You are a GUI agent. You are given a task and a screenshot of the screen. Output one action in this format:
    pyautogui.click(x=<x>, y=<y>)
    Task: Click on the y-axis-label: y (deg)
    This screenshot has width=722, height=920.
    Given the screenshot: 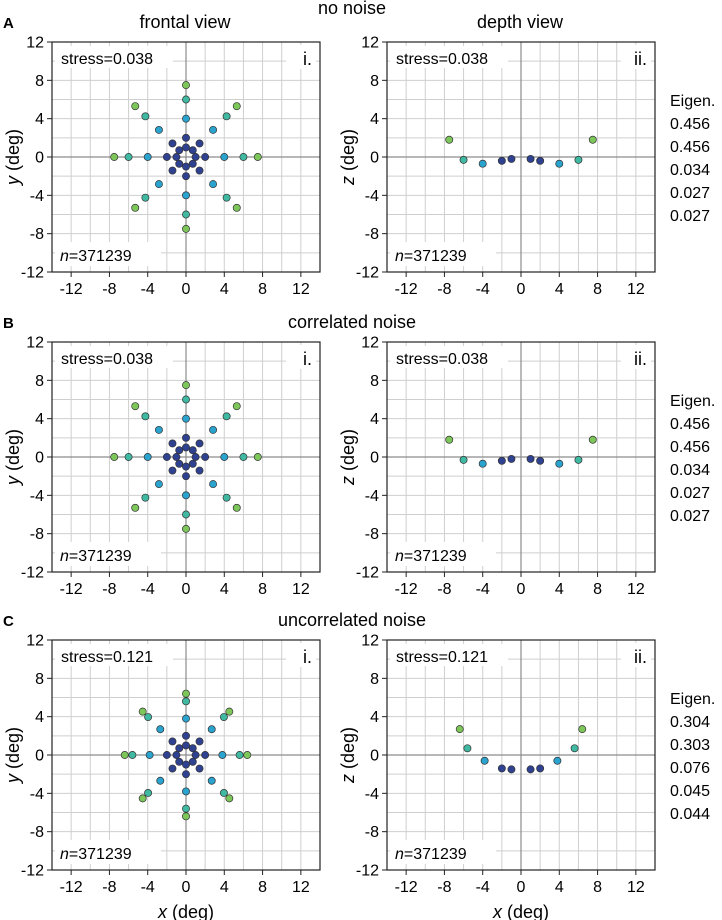 What is the action you would take?
    pyautogui.click(x=13, y=756)
    